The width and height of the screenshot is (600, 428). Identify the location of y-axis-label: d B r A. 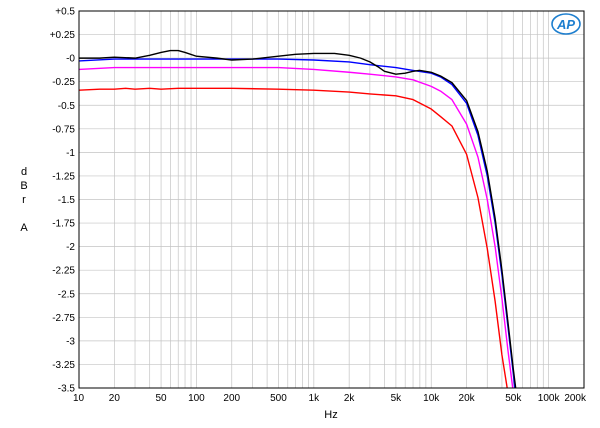
(24, 200).